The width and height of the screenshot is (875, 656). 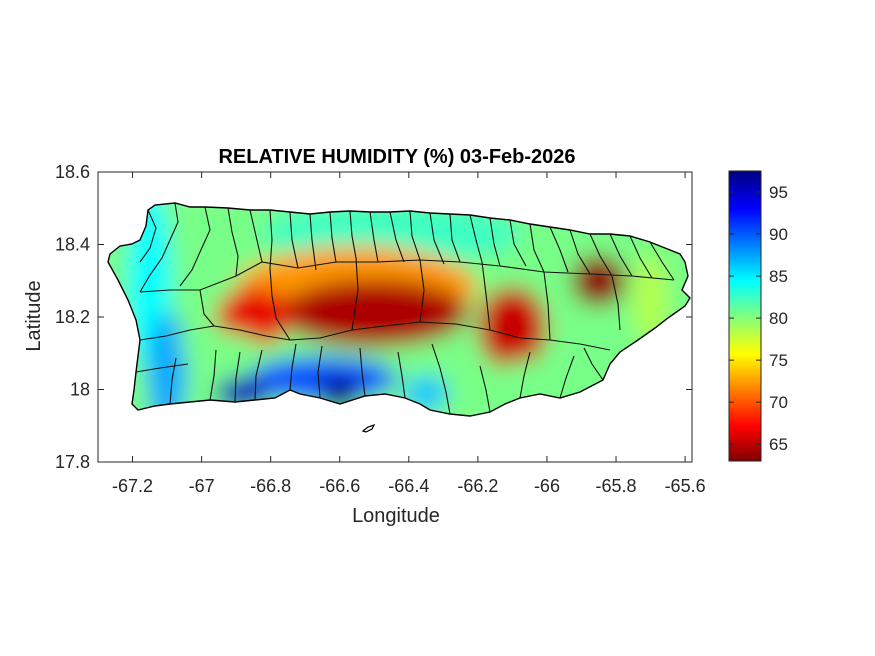 What do you see at coordinates (778, 234) in the screenshot?
I see `colorbar-tick-label: 90` at bounding box center [778, 234].